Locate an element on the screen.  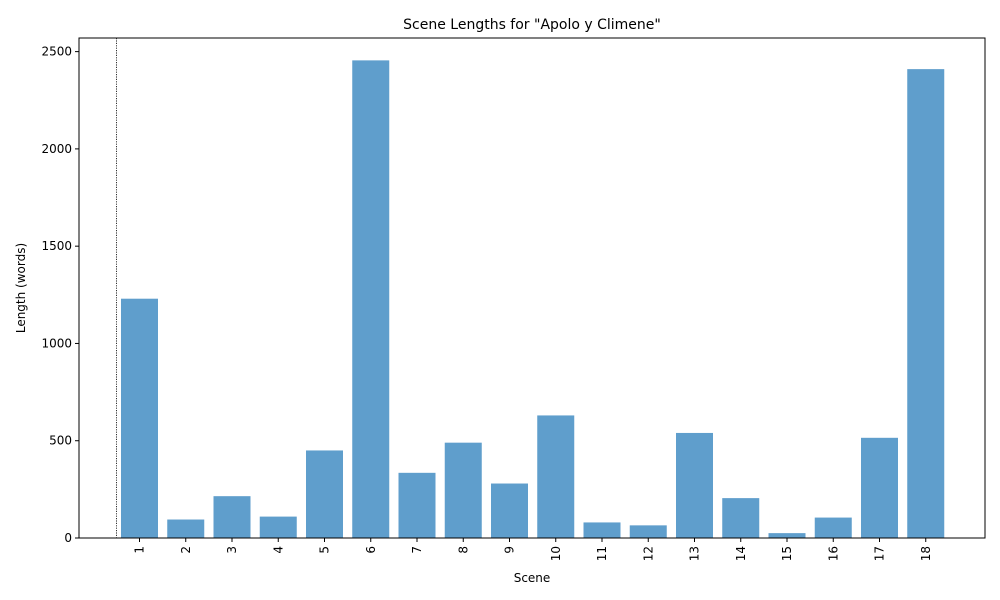
x-tick-label: 3 is located at coordinates (232, 550).